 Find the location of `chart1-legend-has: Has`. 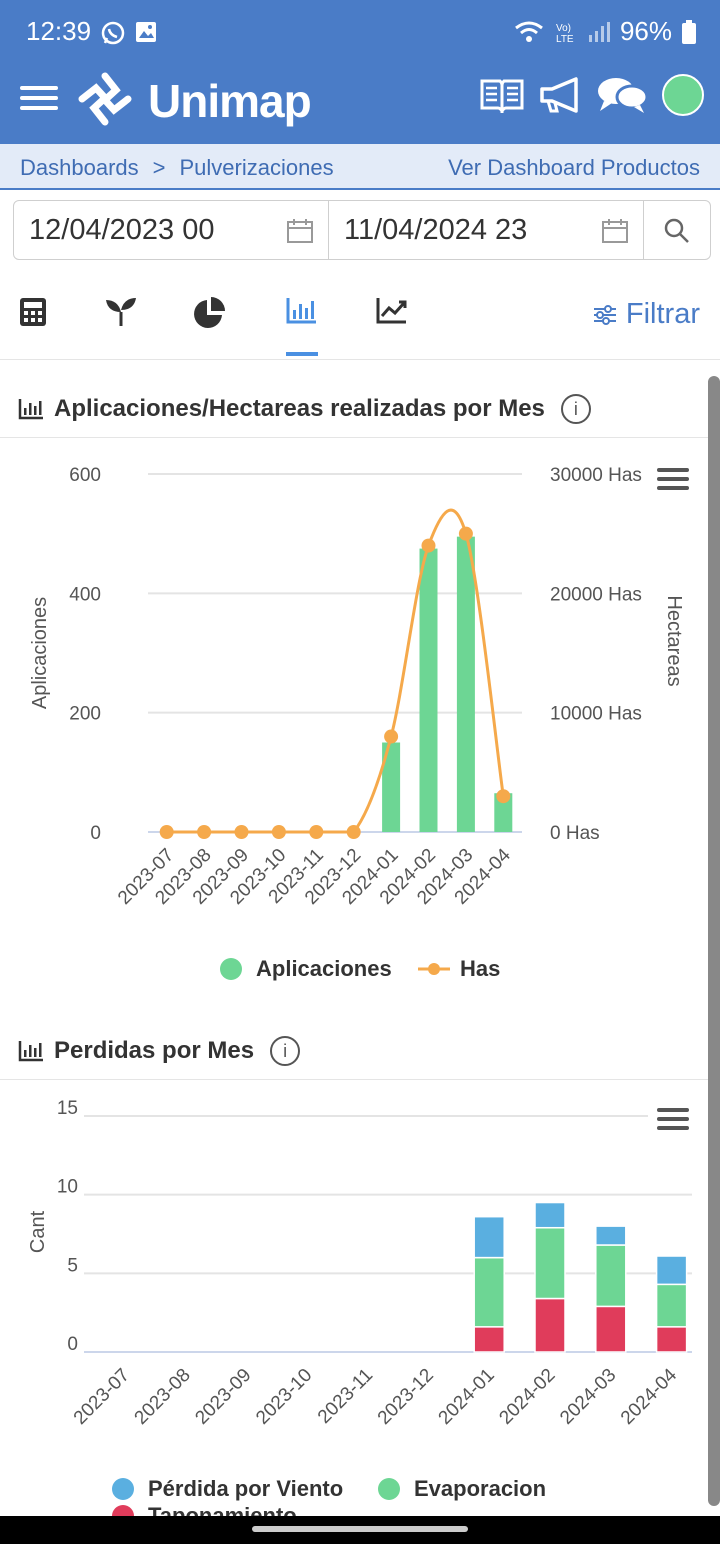

chart1-legend-has: Has is located at coordinates (459, 969).